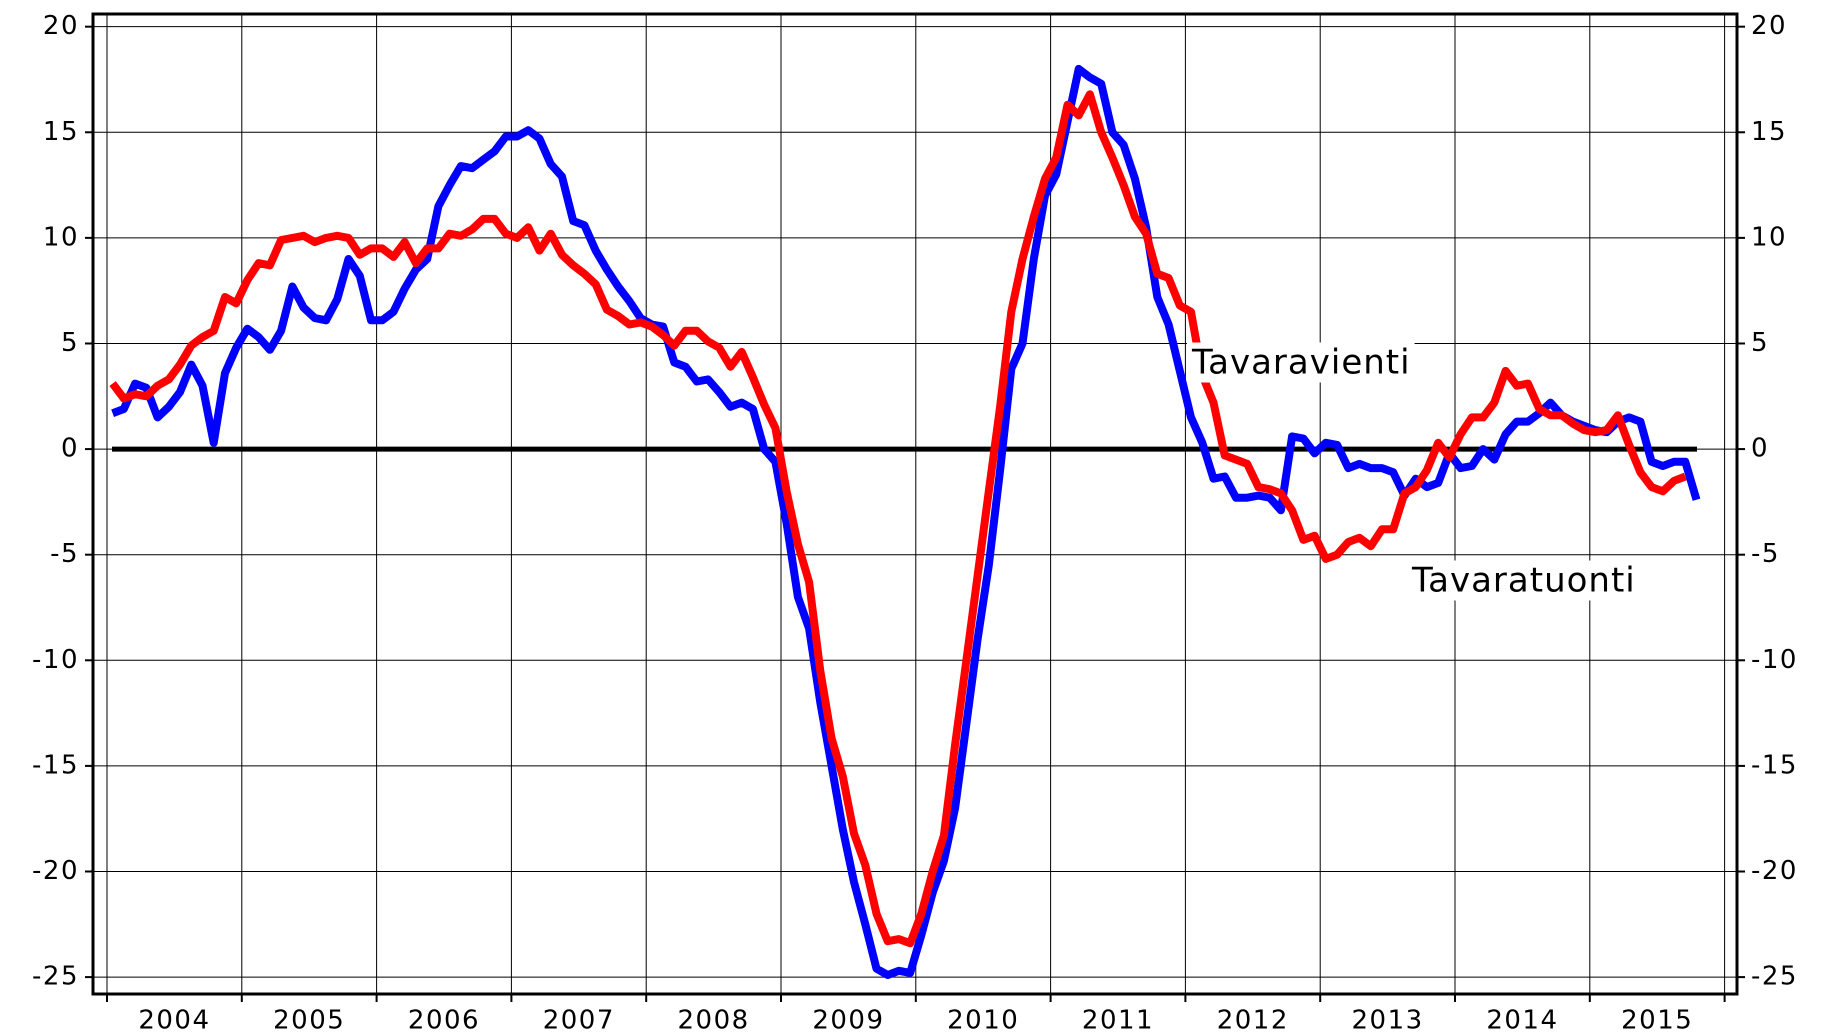  I want to click on y2-tick-label: 15, so click(1769, 132).